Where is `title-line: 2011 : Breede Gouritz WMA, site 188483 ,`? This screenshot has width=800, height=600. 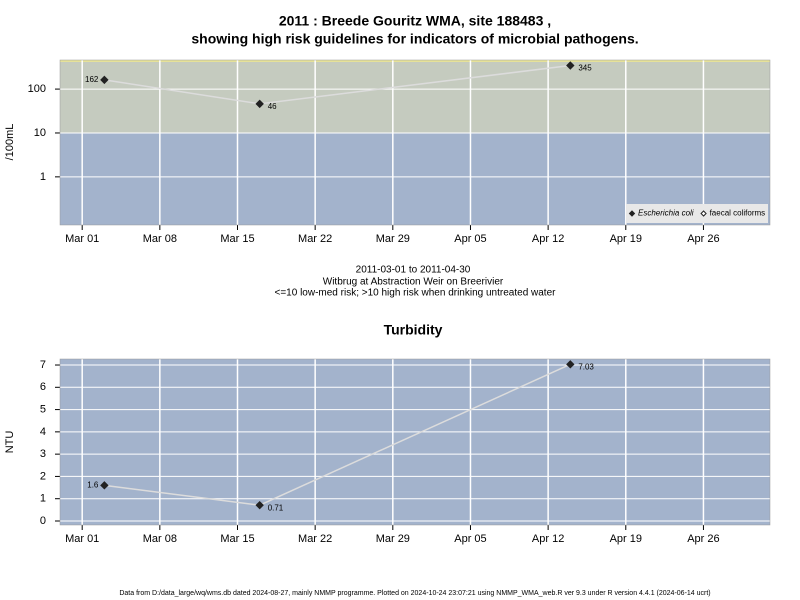
title-line: 2011 : Breede Gouritz WMA, site 188483 , is located at coordinates (415, 21).